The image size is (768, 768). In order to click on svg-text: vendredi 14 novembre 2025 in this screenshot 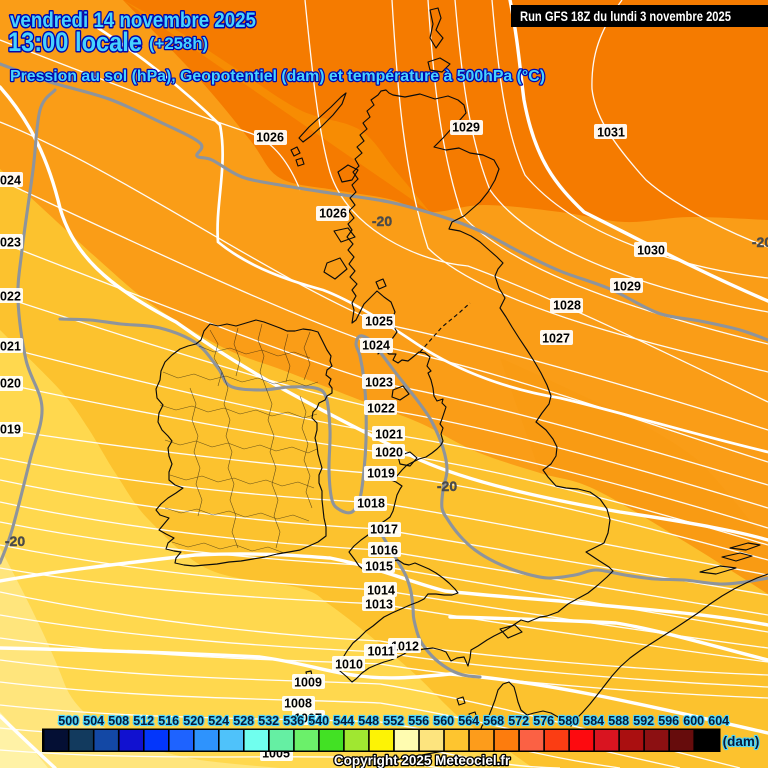, I will do `click(133, 20)`.